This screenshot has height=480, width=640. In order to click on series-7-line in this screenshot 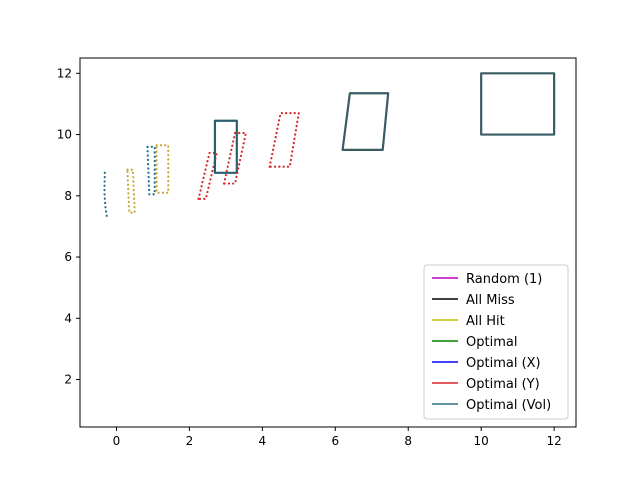, I will do `click(284, 140)`.